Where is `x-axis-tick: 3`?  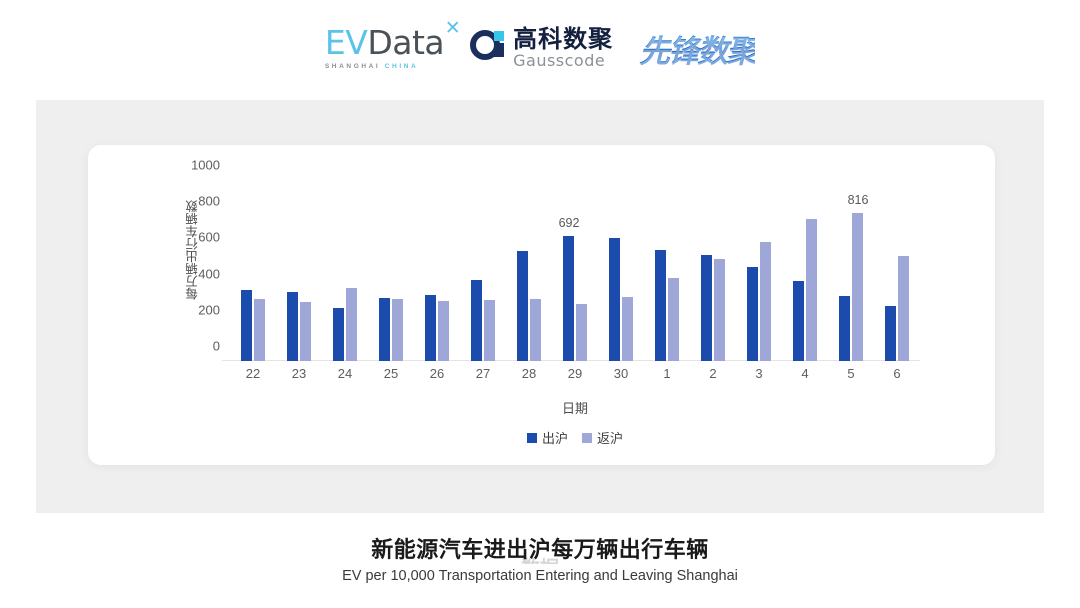
x-axis-tick: 3 is located at coordinates (759, 373).